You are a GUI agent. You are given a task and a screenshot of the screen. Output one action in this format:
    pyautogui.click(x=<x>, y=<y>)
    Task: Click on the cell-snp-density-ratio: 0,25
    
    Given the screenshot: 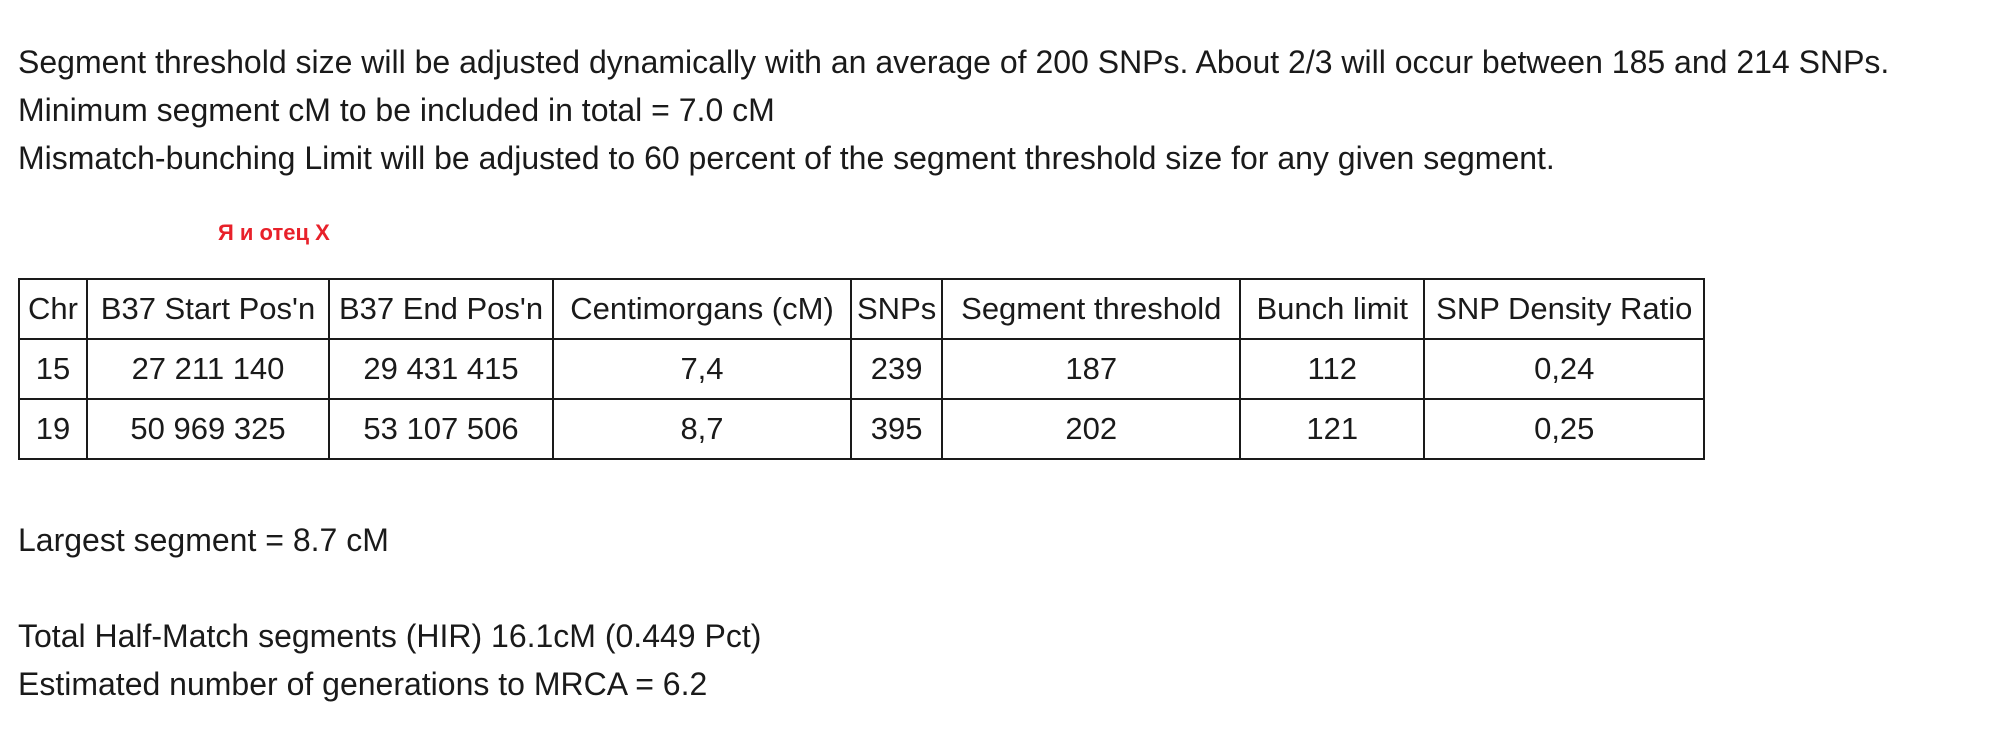 What is the action you would take?
    pyautogui.click(x=1564, y=429)
    